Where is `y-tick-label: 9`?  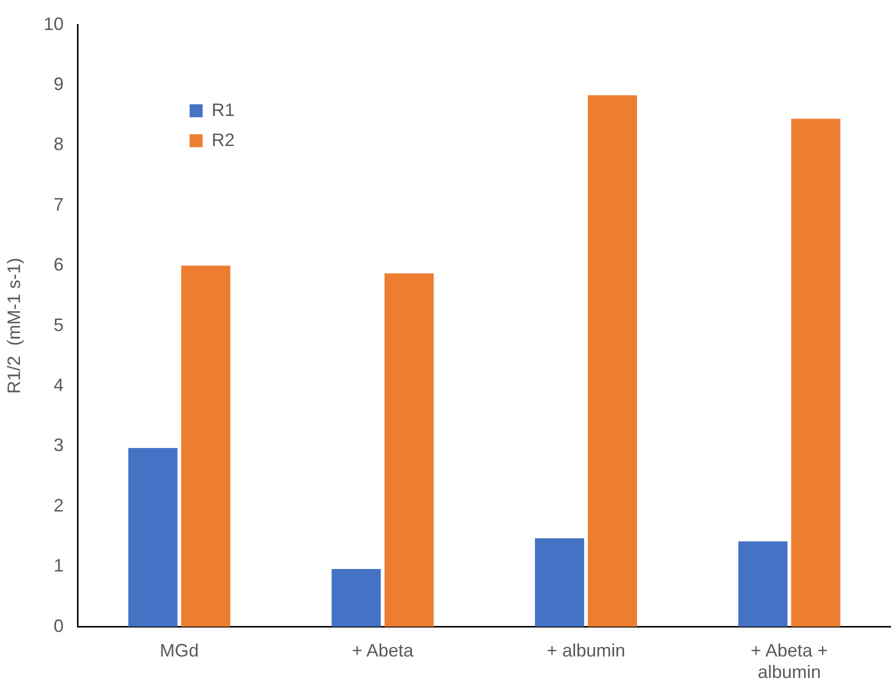
y-tick-label: 9 is located at coordinates (59, 84).